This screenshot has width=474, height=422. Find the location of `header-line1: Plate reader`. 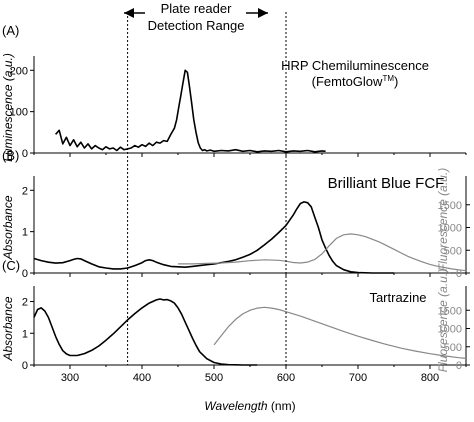

header-line1: Plate reader is located at coordinates (196, 8).